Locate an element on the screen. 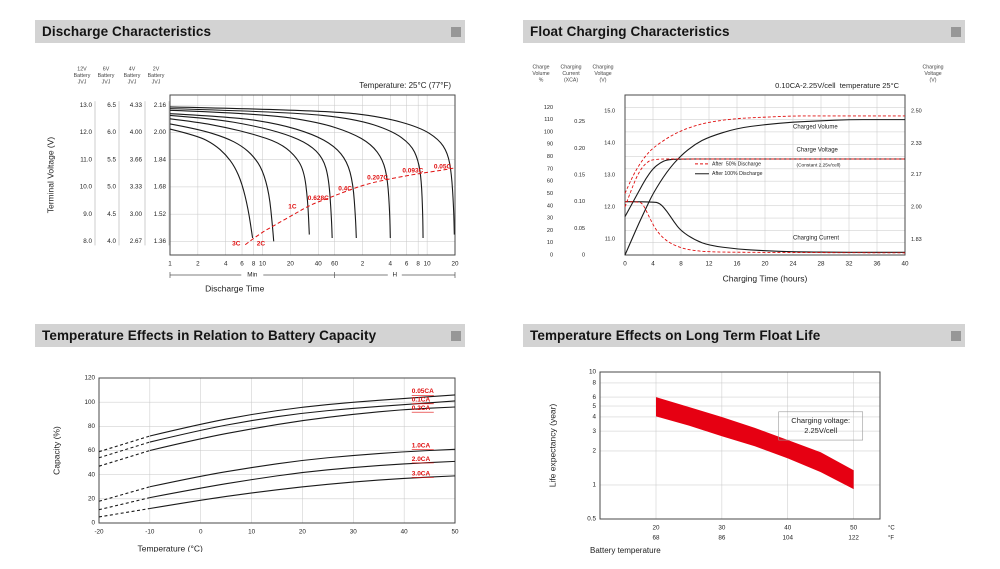  panel-header: Discharge Characteristics is located at coordinates (250, 31).